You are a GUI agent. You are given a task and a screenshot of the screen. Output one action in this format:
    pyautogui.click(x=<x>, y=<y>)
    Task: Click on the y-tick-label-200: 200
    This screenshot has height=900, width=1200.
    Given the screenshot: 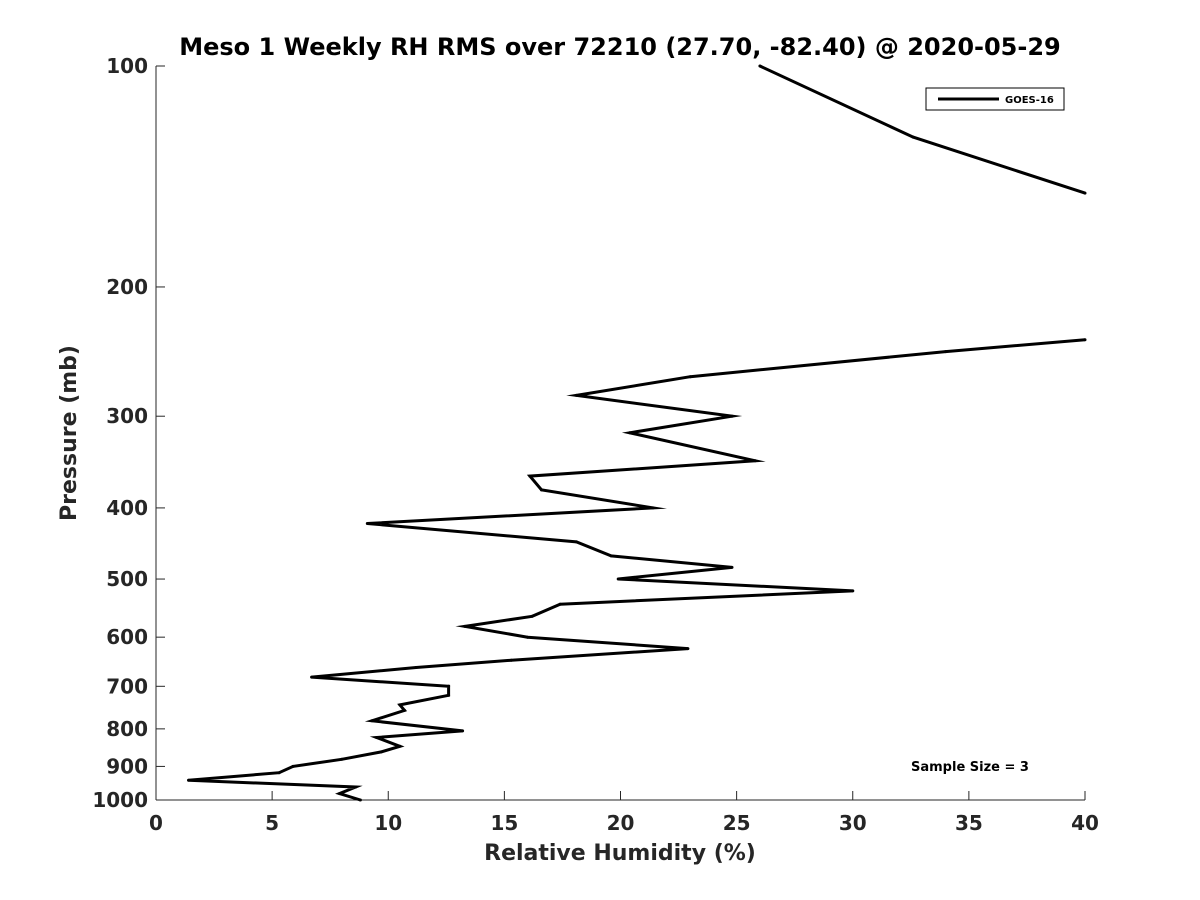 What is the action you would take?
    pyautogui.click(x=127, y=287)
    